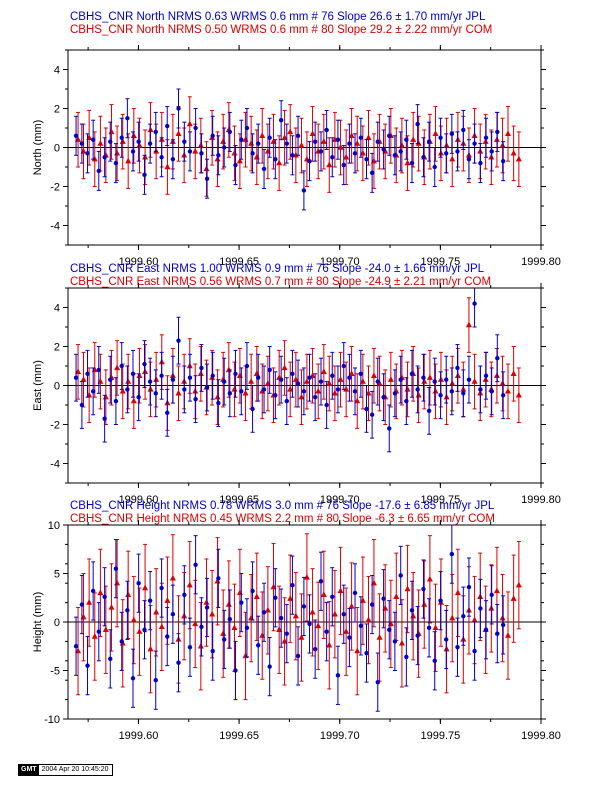 The width and height of the screenshot is (612, 792). What do you see at coordinates (289, 149) in the screenshot?
I see `north-series-jpl` at bounding box center [289, 149].